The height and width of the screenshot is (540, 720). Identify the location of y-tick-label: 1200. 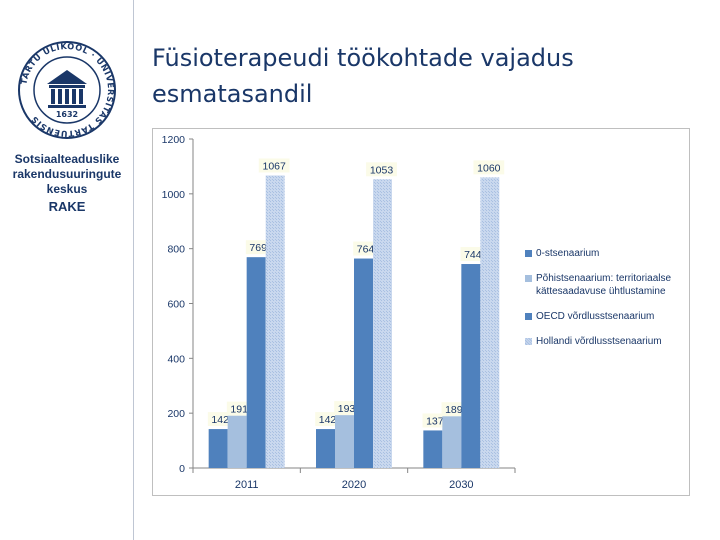
(174, 140).